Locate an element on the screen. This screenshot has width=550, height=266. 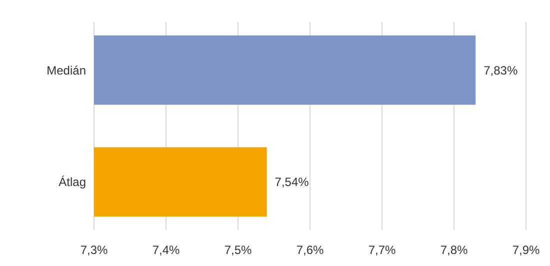
data-label: 7,54% is located at coordinates (292, 182).